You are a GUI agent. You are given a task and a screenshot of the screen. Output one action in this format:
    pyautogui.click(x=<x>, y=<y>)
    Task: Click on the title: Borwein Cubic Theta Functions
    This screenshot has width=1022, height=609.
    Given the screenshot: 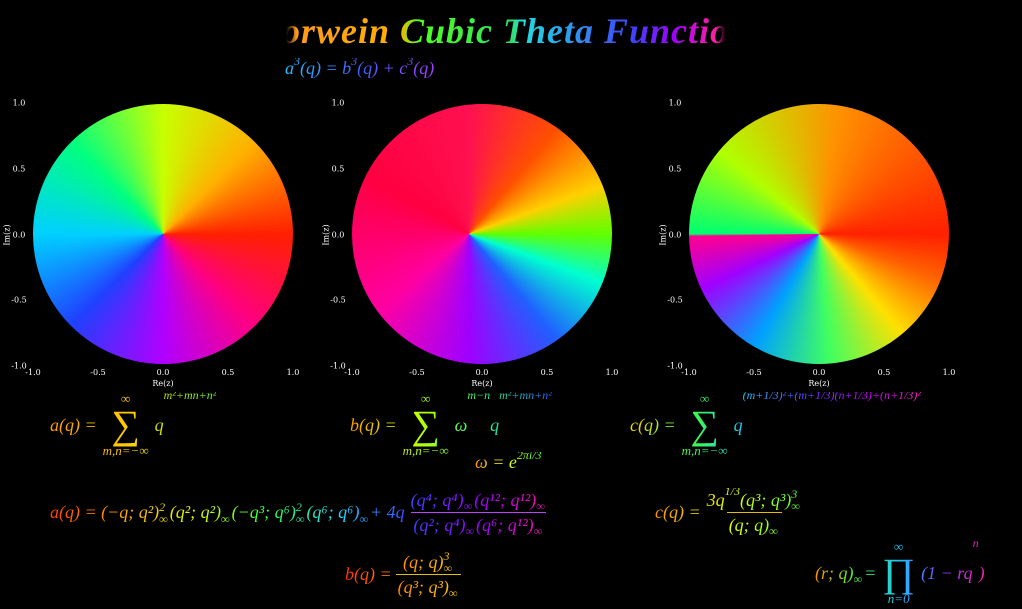 What is the action you would take?
    pyautogui.click(x=511, y=31)
    